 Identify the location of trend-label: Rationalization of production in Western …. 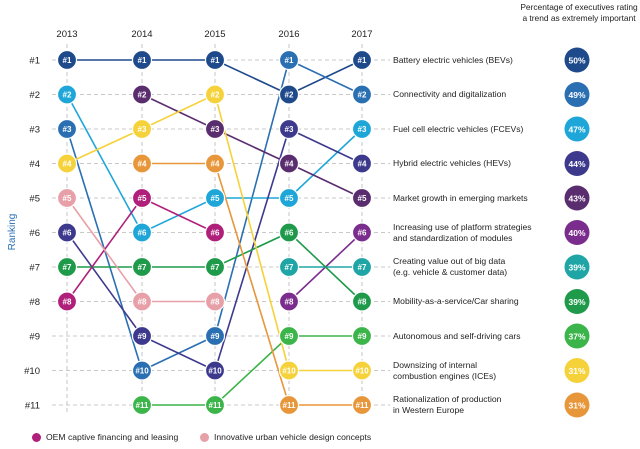
(473, 405).